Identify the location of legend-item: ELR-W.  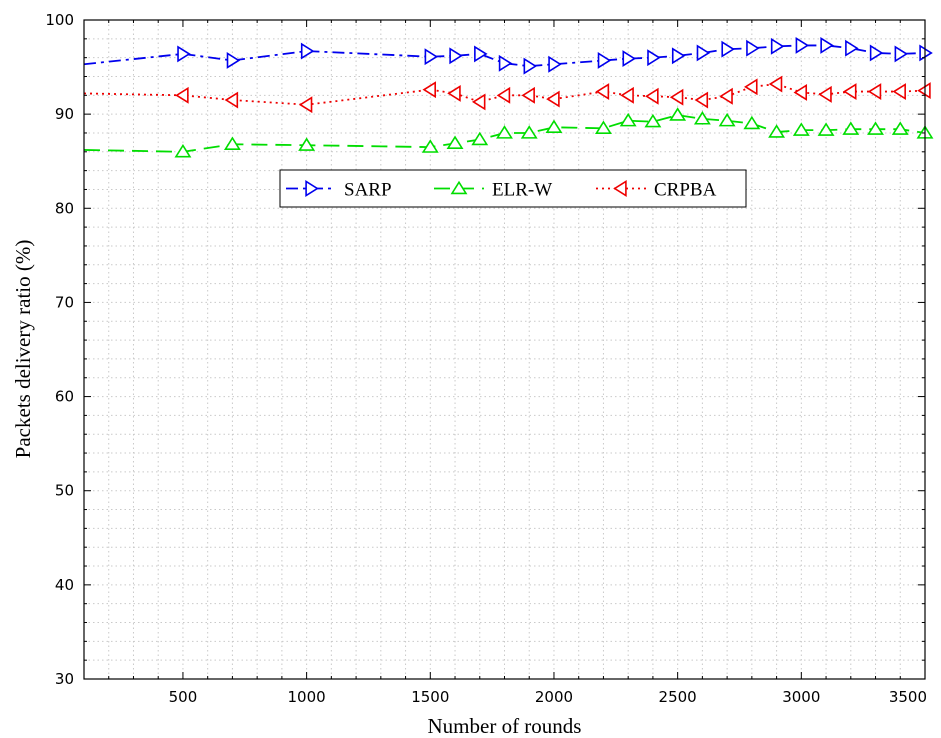
(493, 190).